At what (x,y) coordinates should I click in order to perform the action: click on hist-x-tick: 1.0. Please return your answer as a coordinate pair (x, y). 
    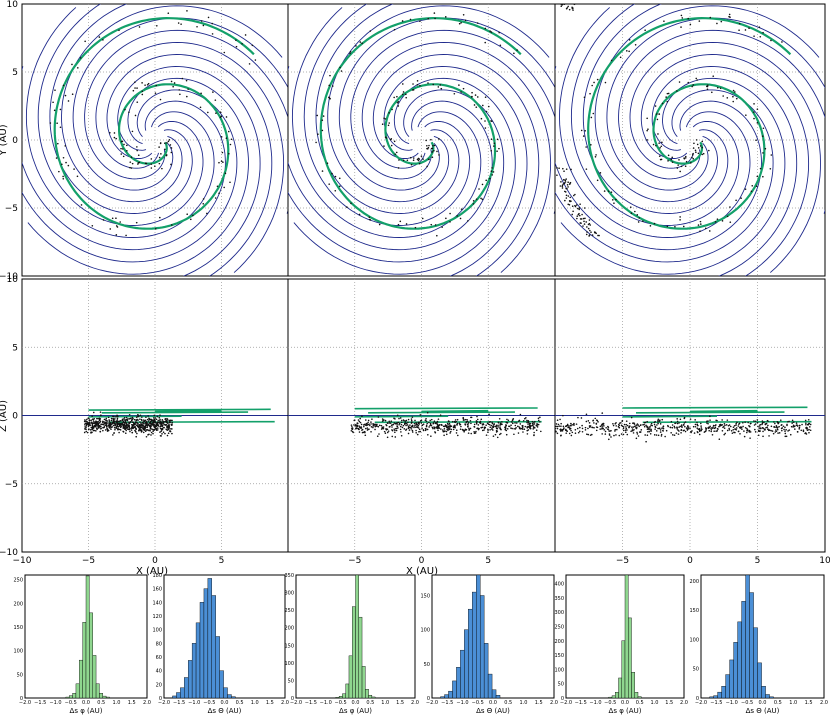
    Looking at the image, I should click on (117, 703).